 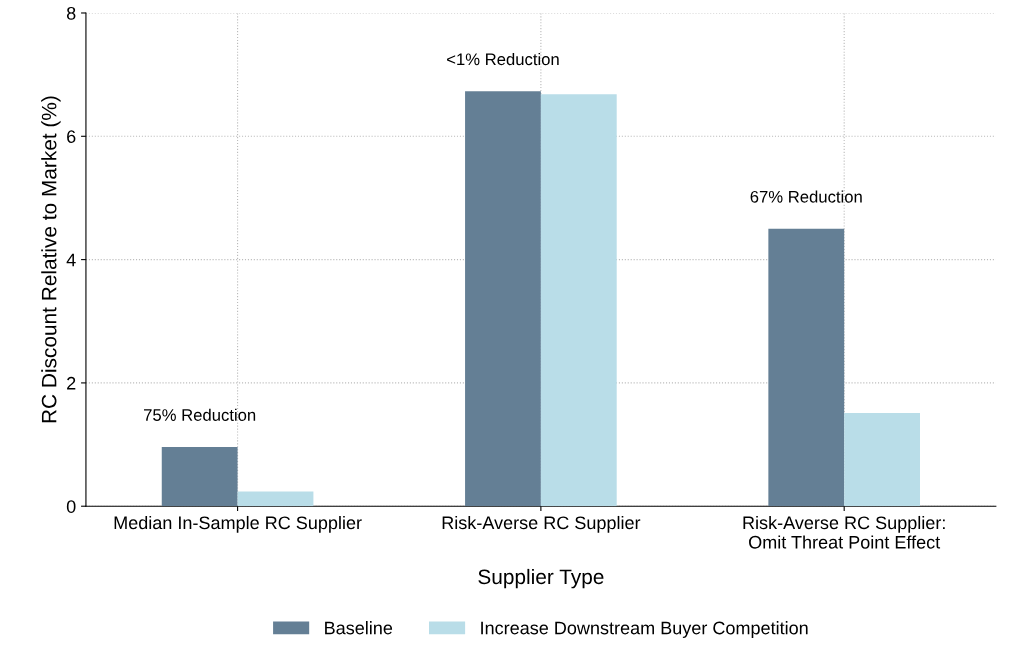 What do you see at coordinates (71, 13) in the screenshot?
I see `y-tick-label: 8` at bounding box center [71, 13].